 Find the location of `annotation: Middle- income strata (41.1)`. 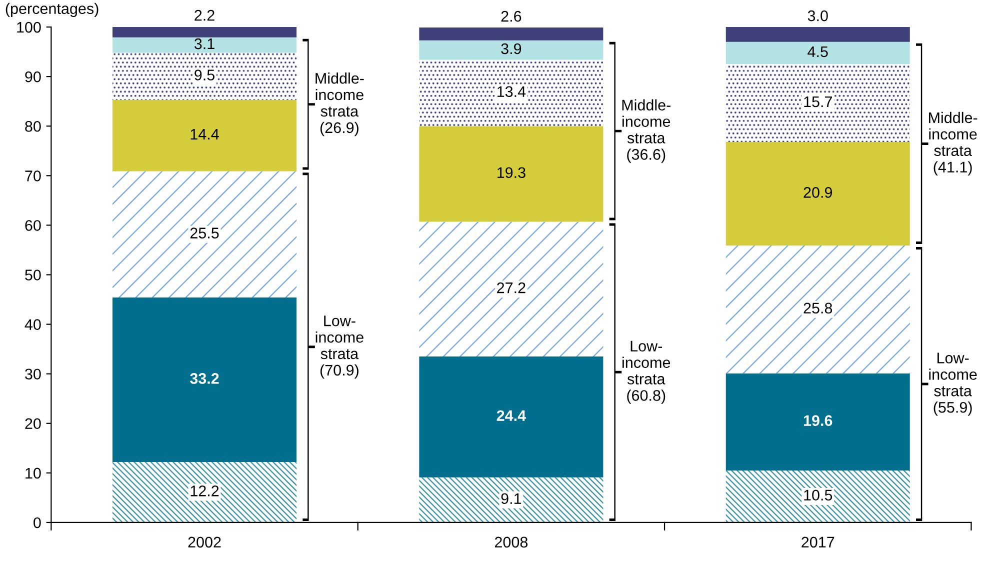

annotation: Middle- income strata (41.1) is located at coordinates (953, 144).